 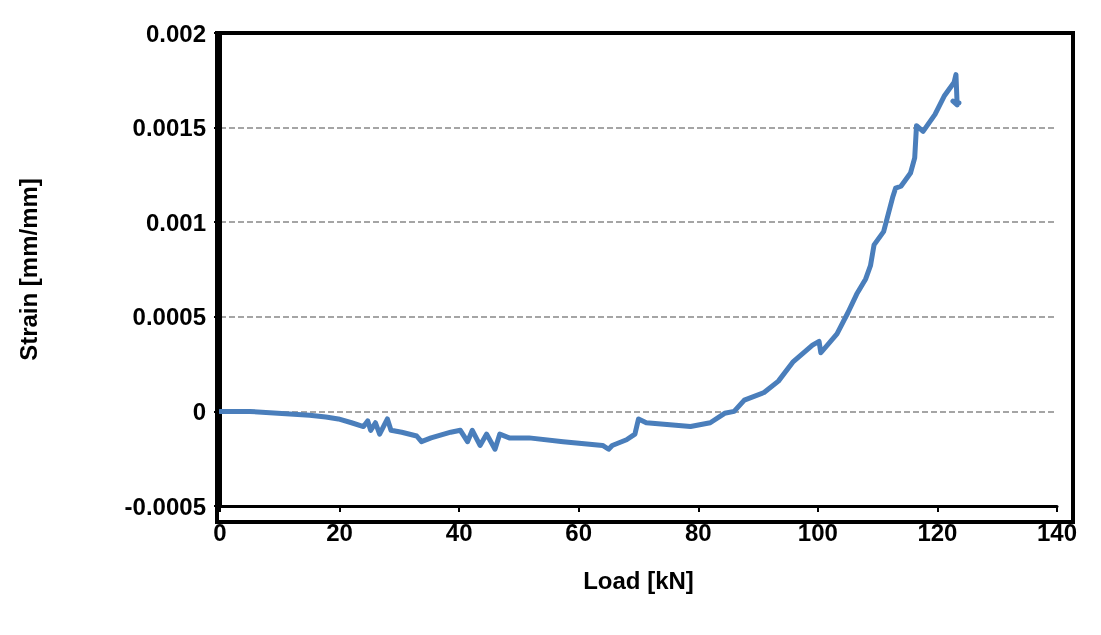 I want to click on x-tick-label: 40, so click(x=459, y=532).